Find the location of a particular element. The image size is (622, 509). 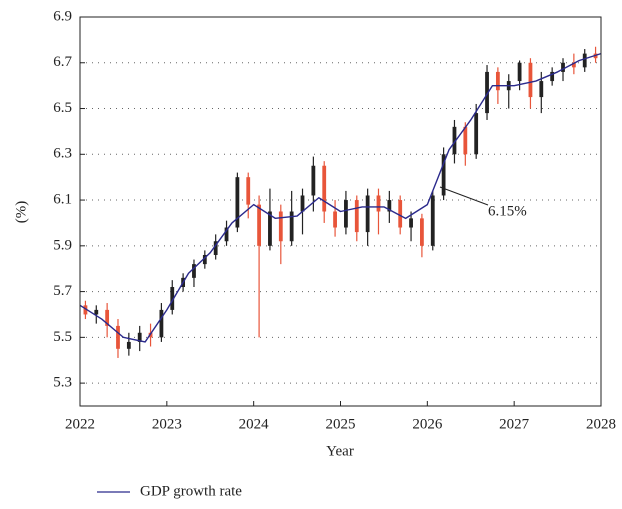

y-tick-label: 6.7 is located at coordinates (62, 62).